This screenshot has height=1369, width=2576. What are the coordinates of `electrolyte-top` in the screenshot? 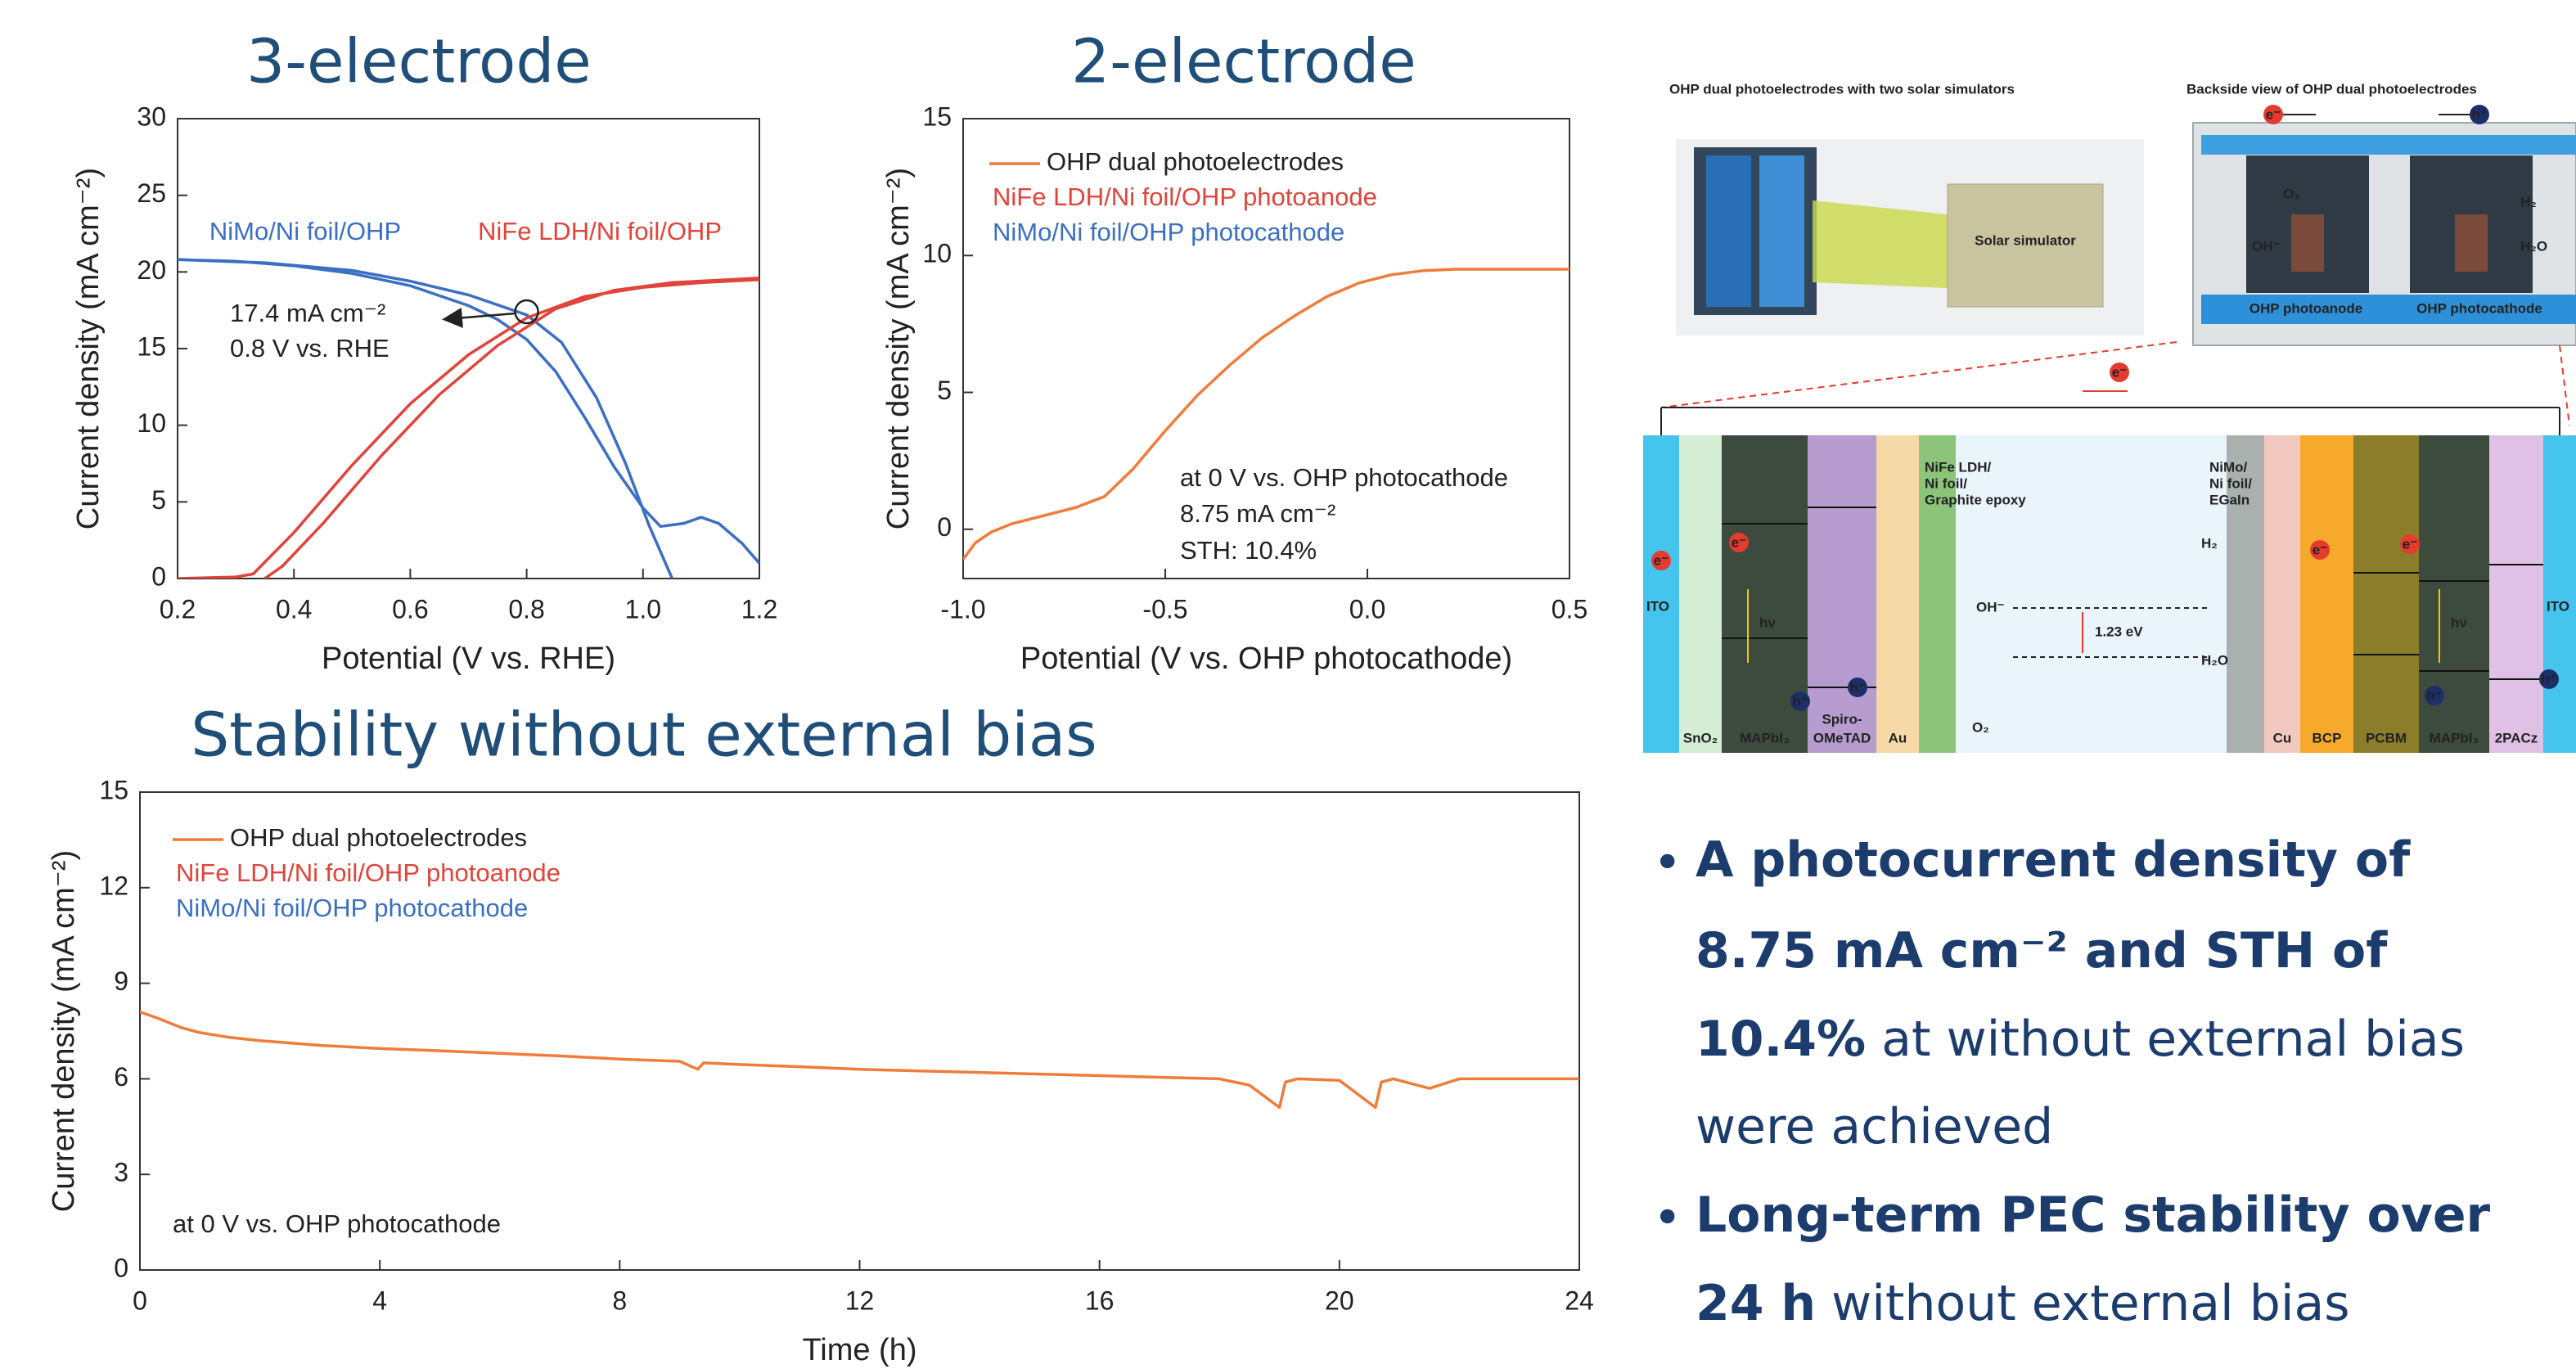 It's located at (2388, 145).